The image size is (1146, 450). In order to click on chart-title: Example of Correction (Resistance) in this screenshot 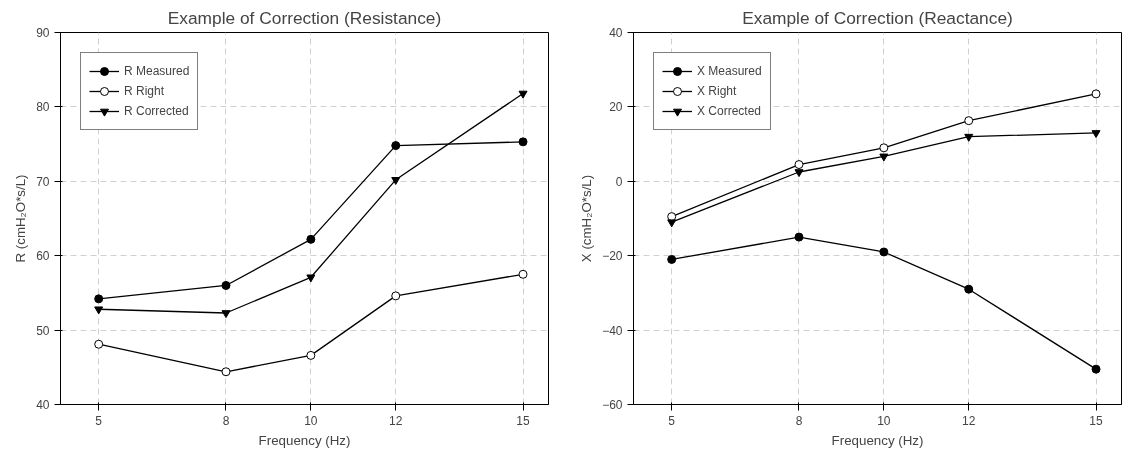, I will do `click(304, 17)`.